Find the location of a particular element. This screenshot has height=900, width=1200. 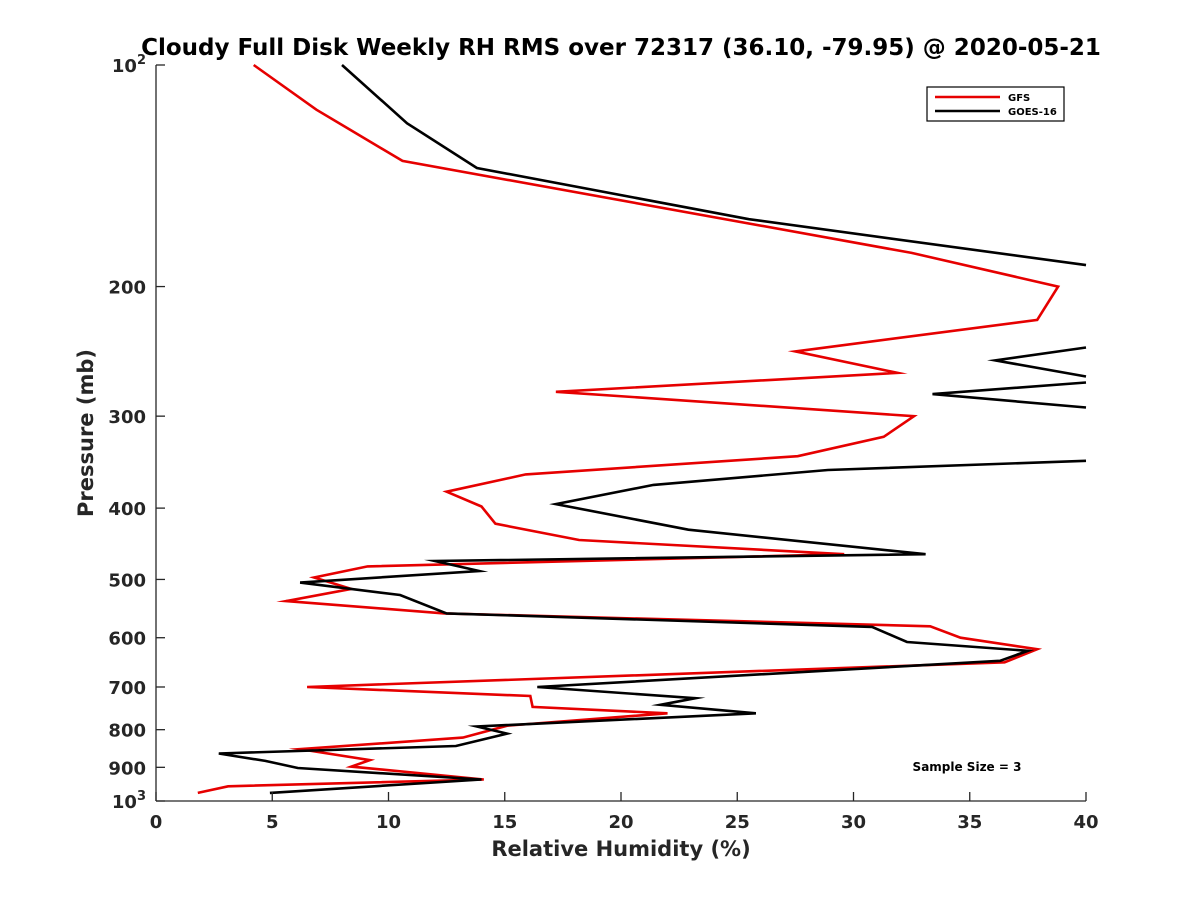

x-tick-label: 25 is located at coordinates (737, 822).